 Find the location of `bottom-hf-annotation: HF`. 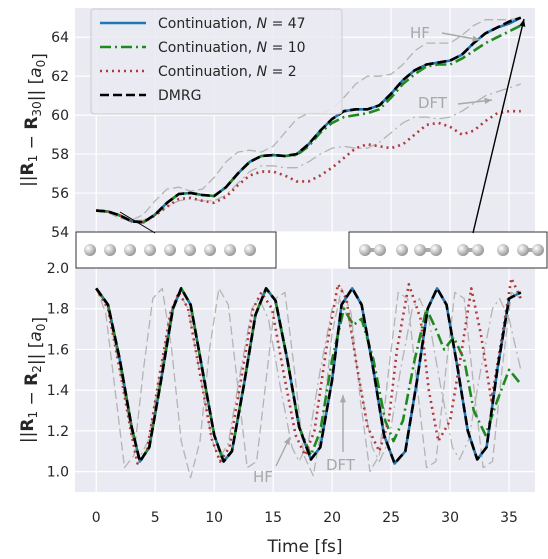

bottom-hf-annotation: HF is located at coordinates (263, 477).